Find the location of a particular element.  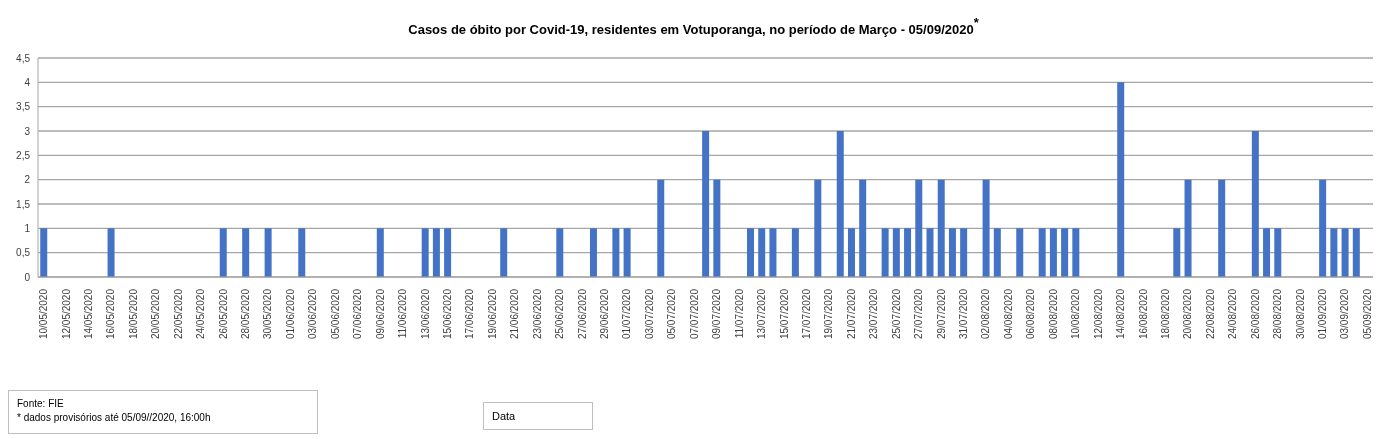

x-tick-label: 23/07/2020 is located at coordinates (874, 314).